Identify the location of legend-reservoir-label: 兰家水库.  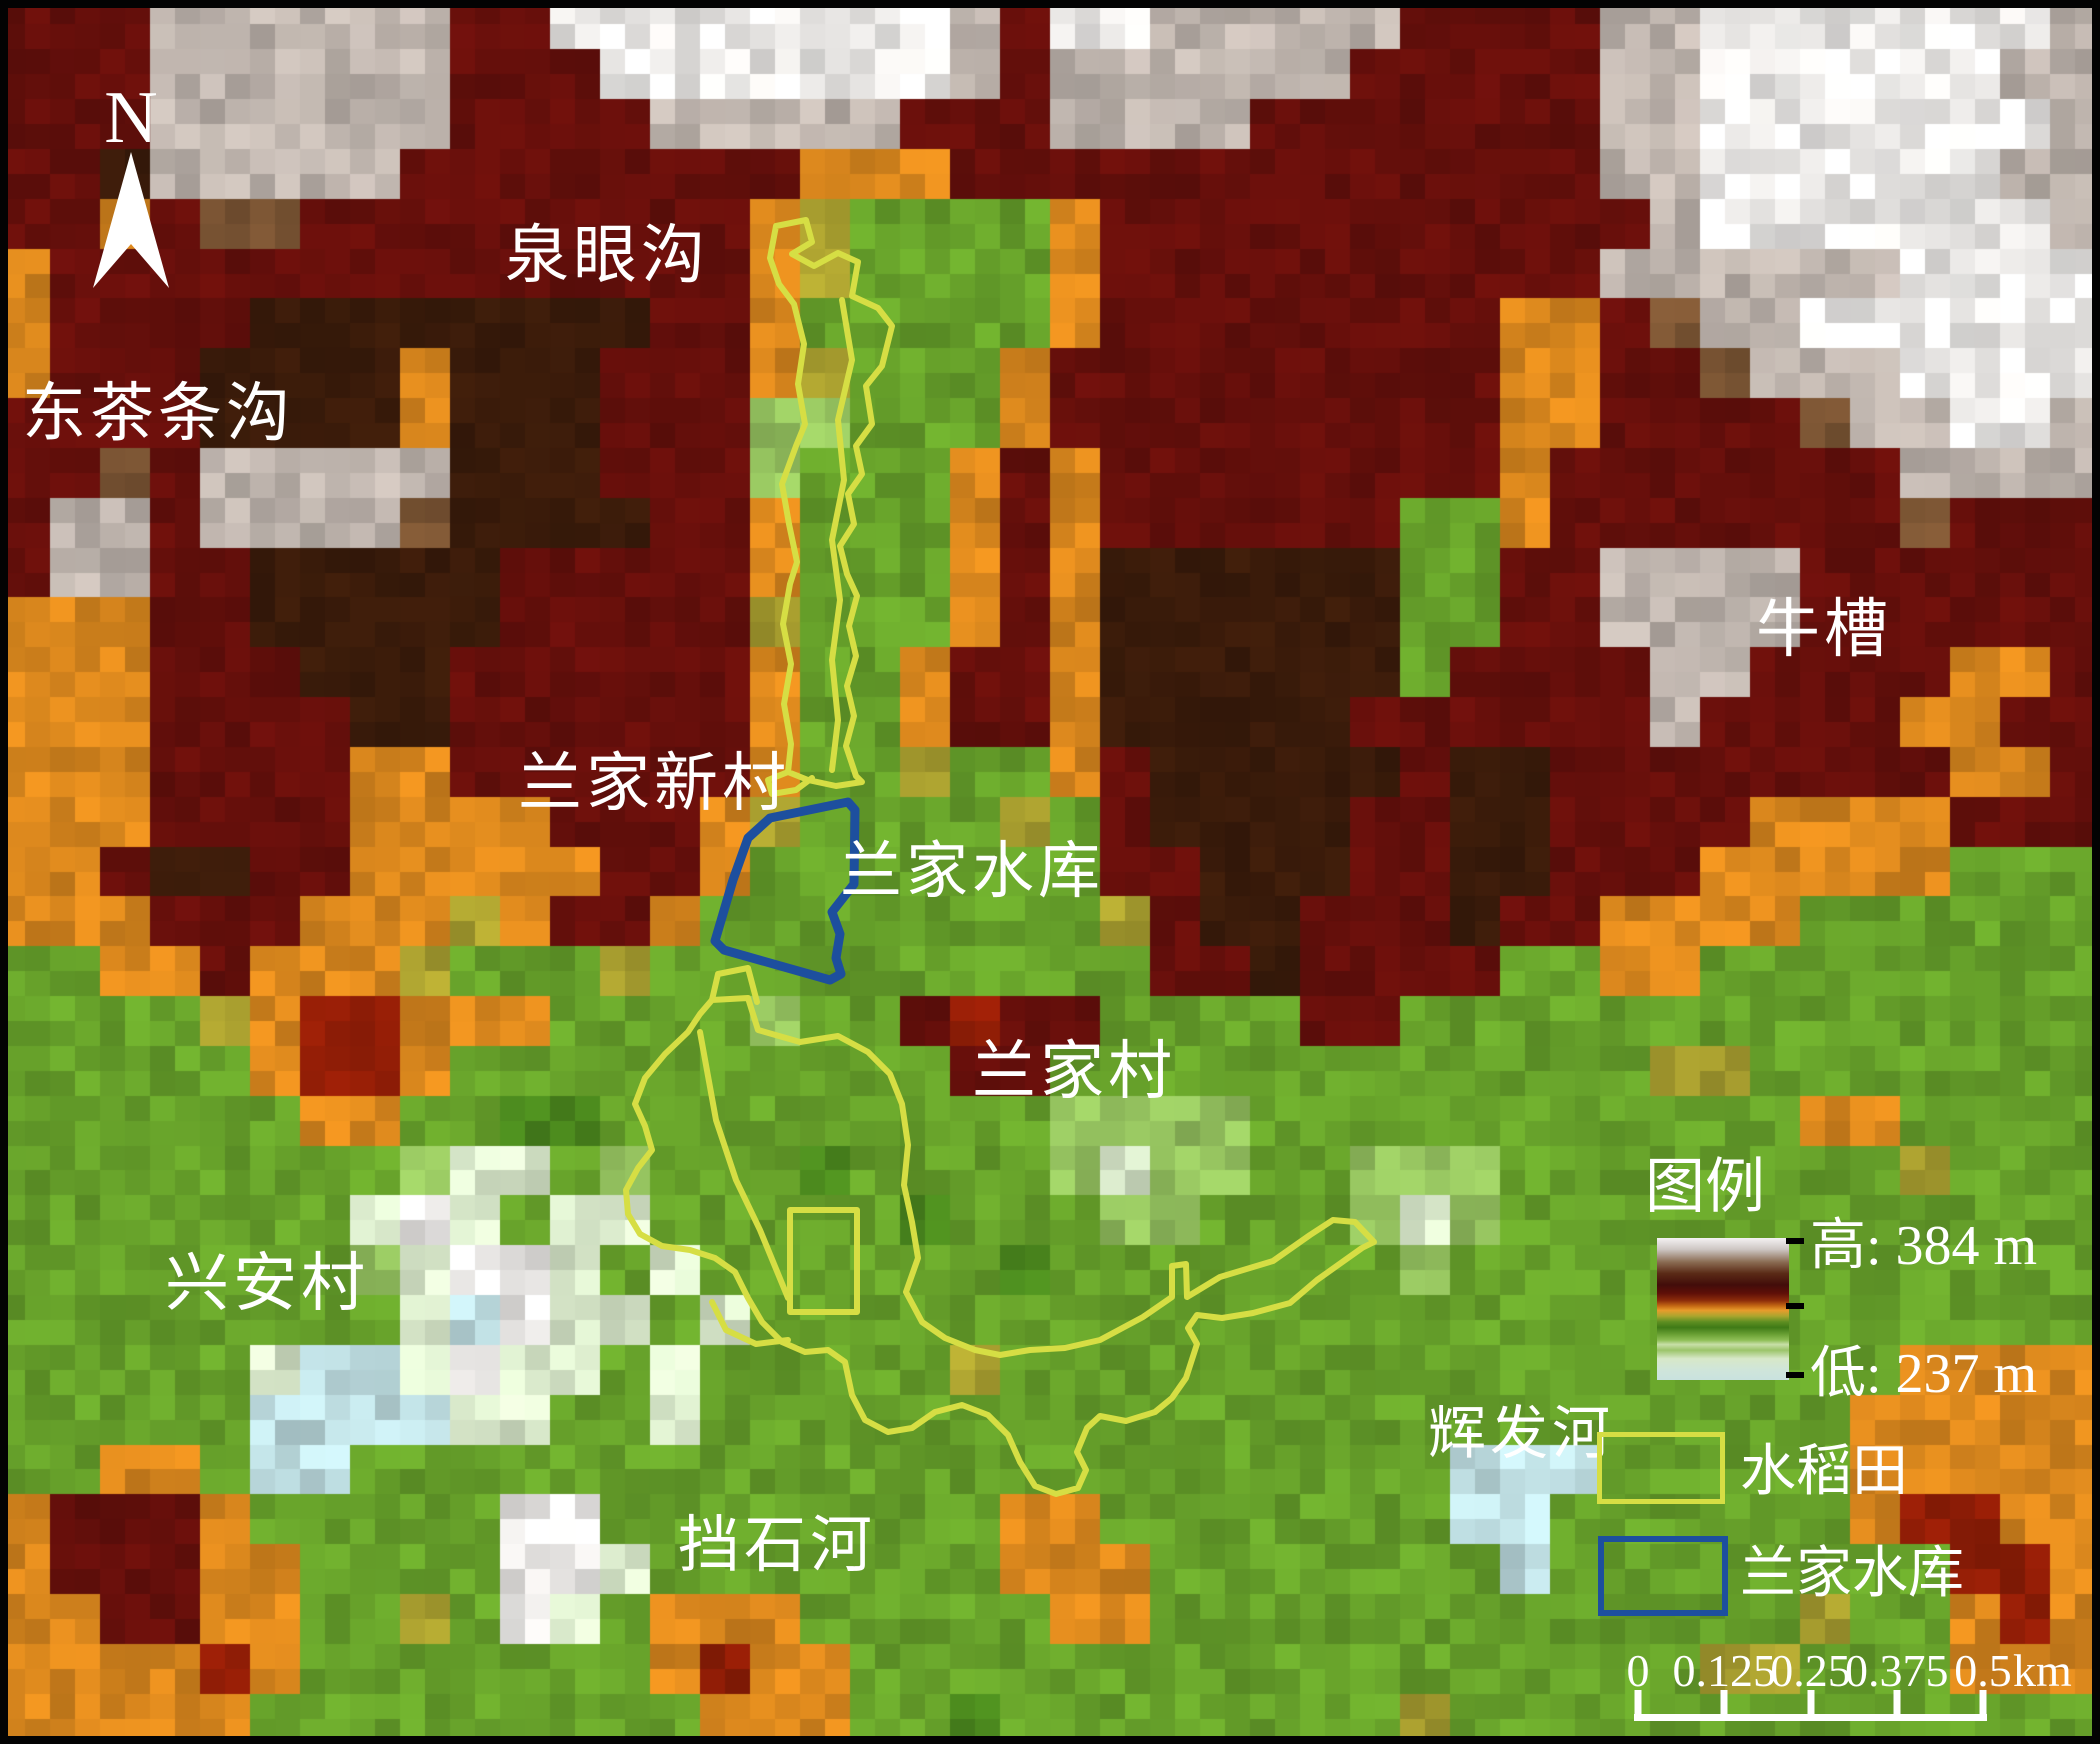
(1852, 1574).